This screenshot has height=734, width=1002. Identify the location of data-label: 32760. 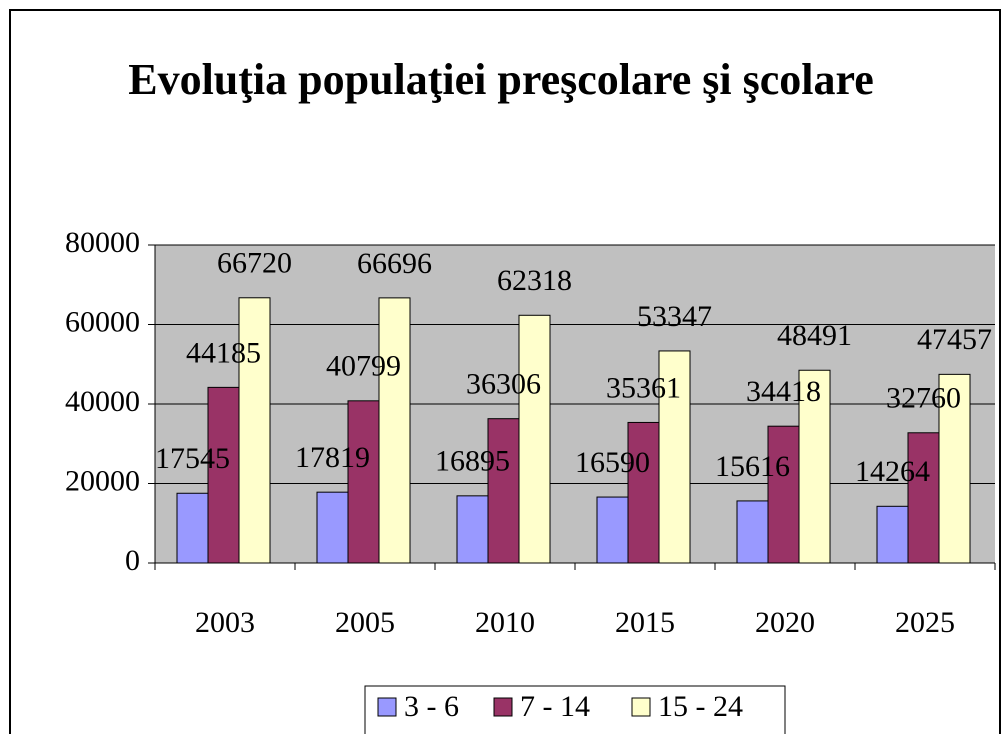
(923, 398).